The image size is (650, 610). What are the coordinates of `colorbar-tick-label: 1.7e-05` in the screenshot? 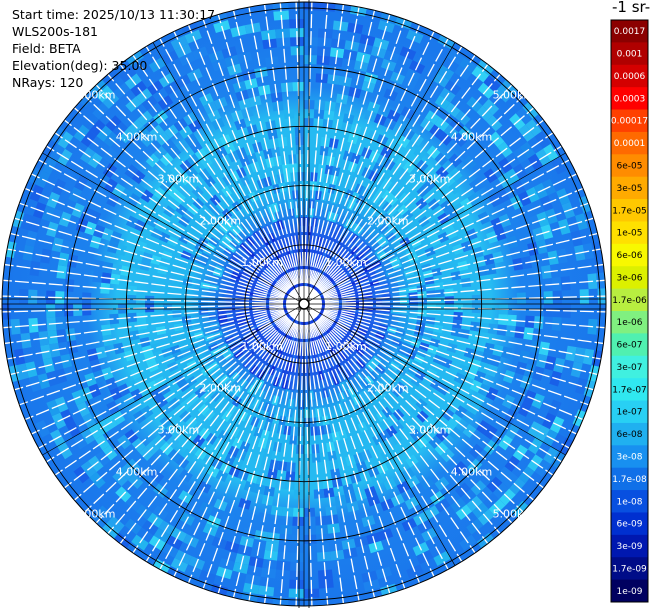 It's located at (629, 211).